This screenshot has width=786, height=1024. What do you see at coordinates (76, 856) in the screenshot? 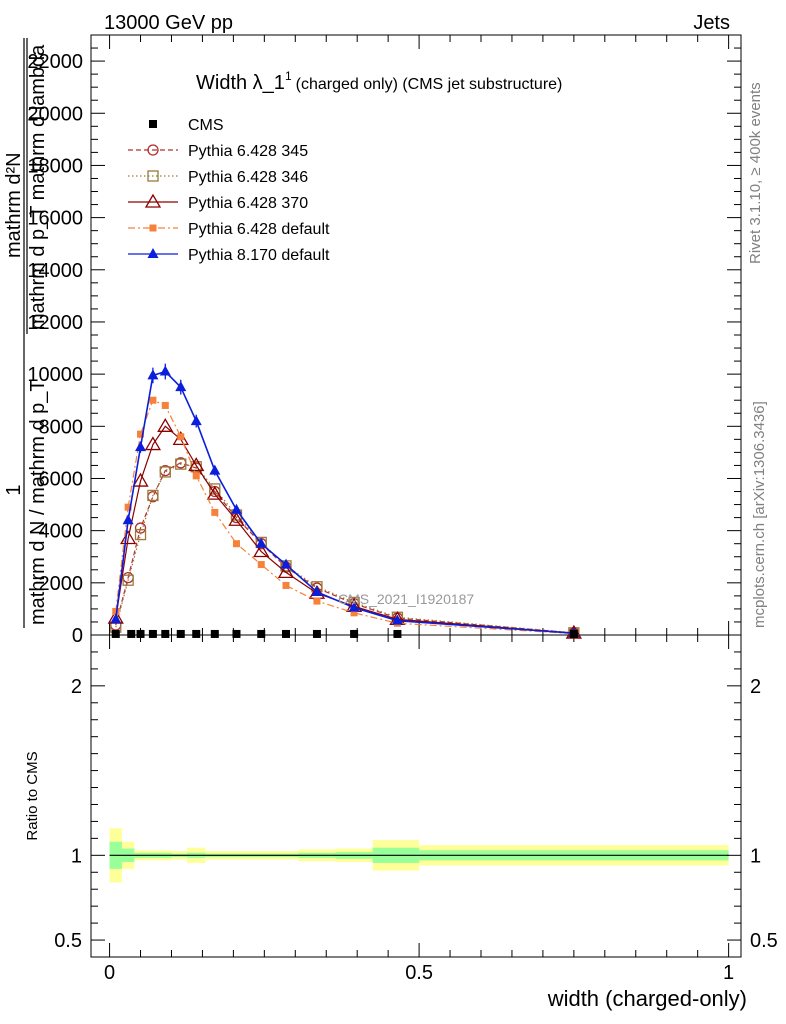
I see `ratio-y-tick-label-left: 1` at bounding box center [76, 856].